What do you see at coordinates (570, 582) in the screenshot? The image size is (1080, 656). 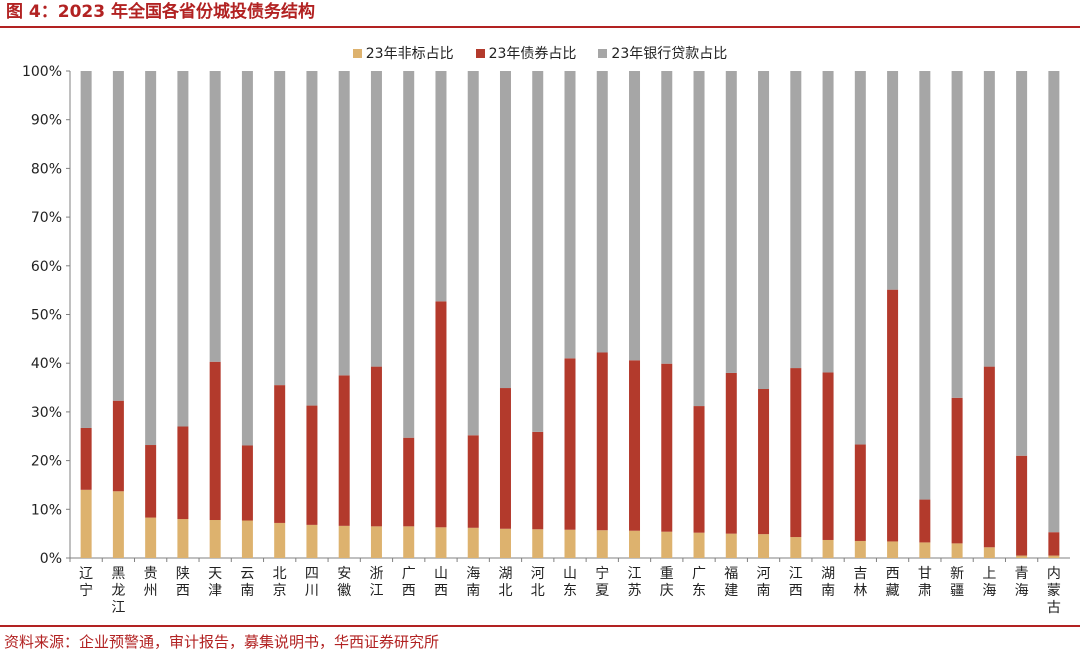 I see `category-label: 山东` at bounding box center [570, 582].